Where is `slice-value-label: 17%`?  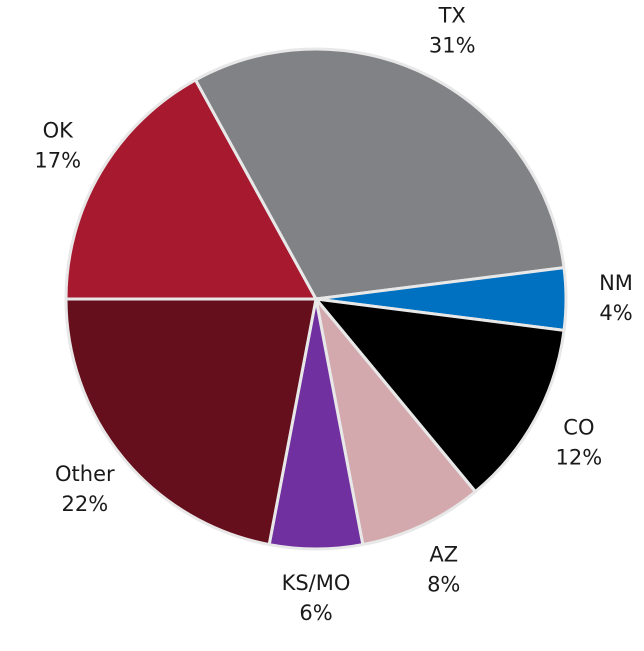
slice-value-label: 17% is located at coordinates (57, 160).